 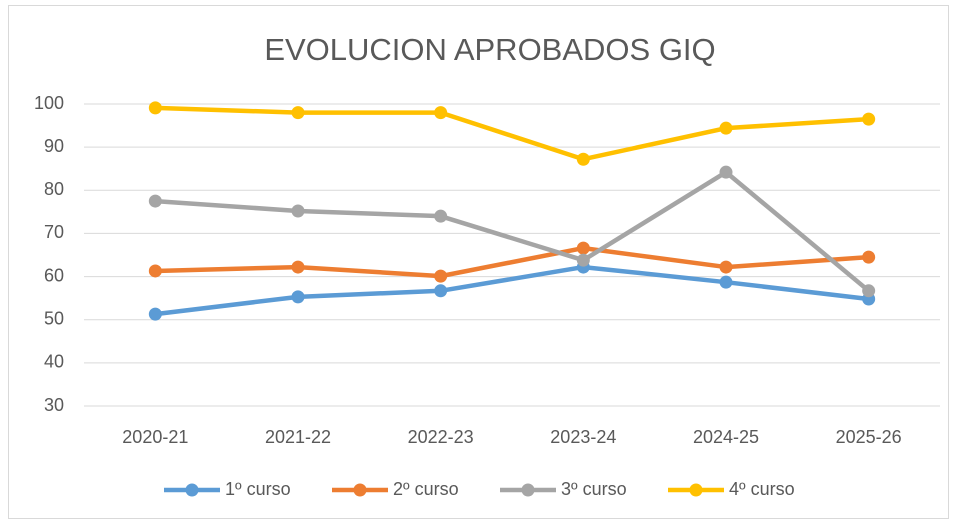 What do you see at coordinates (441, 437) in the screenshot?
I see `x-tick-label: 2022-23` at bounding box center [441, 437].